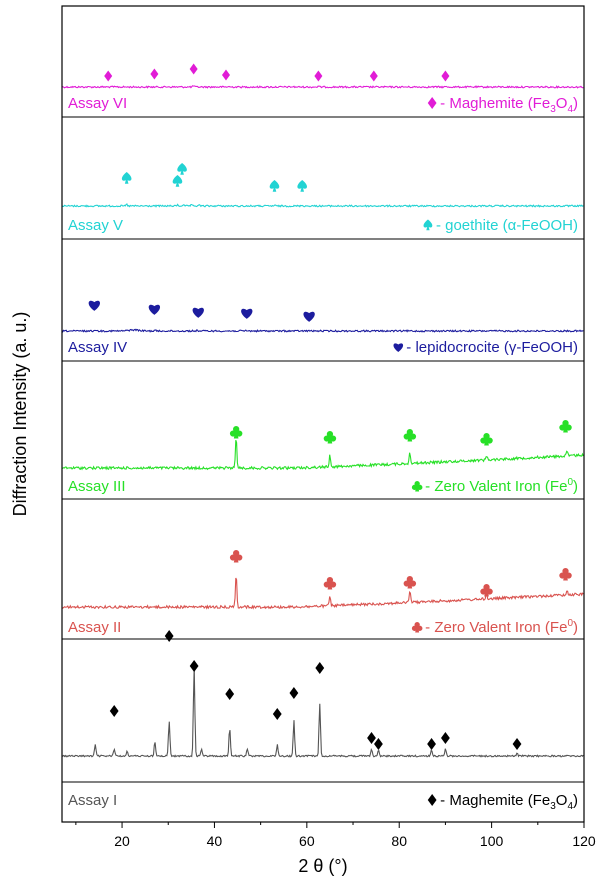 The width and height of the screenshot is (601, 891). What do you see at coordinates (428, 225) in the screenshot?
I see `legend-spade-icon` at bounding box center [428, 225].